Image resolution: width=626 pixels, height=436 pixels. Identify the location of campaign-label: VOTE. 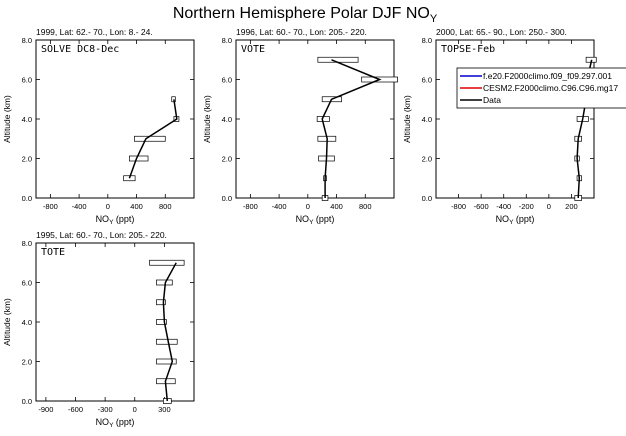
(253, 49).